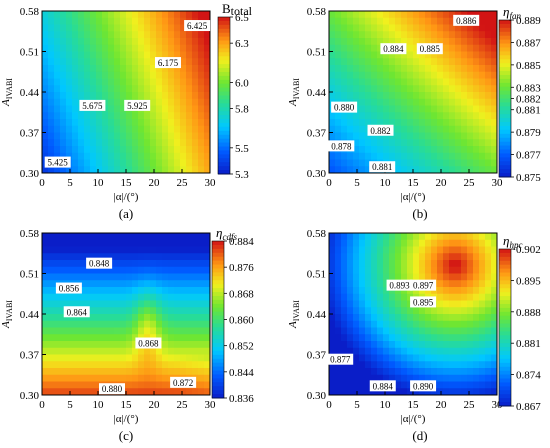  I want to click on colorbar-tick-label: 0.868, so click(241, 294).